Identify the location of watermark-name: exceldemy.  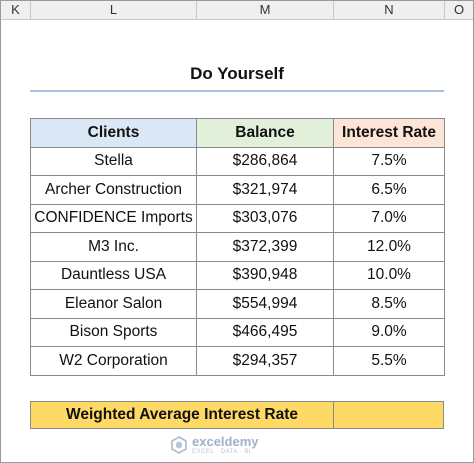
(225, 441).